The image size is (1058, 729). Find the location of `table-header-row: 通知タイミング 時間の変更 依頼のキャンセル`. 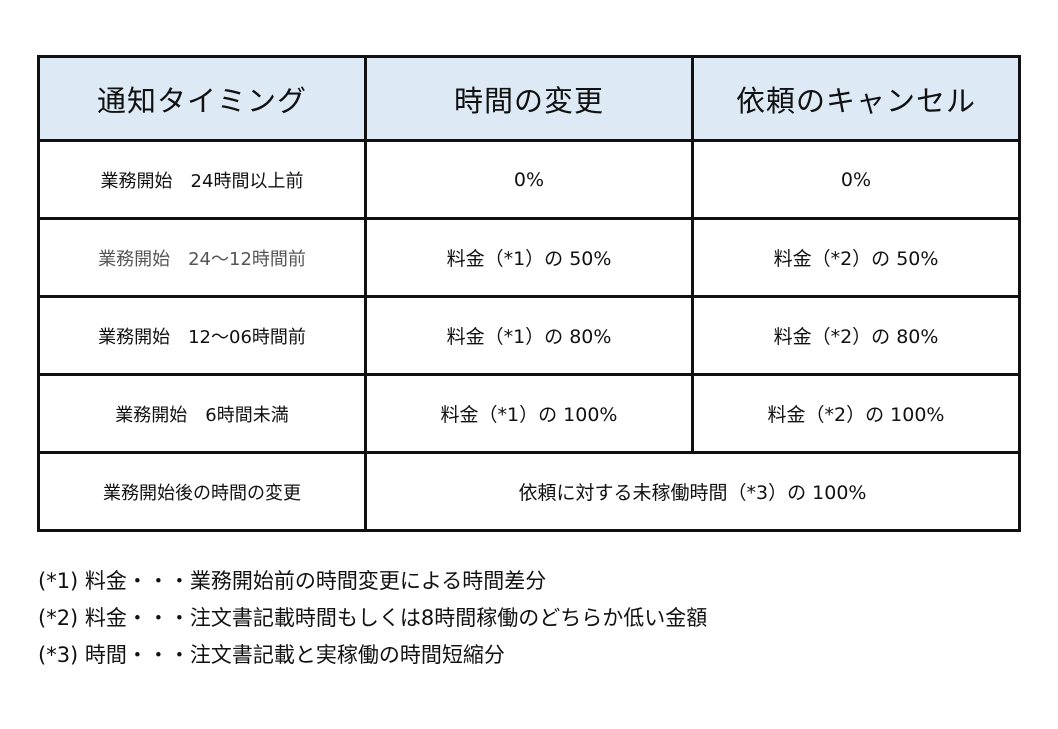

table-header-row: 通知タイミング 時間の変更 依頼のキャンセル is located at coordinates (529, 98).